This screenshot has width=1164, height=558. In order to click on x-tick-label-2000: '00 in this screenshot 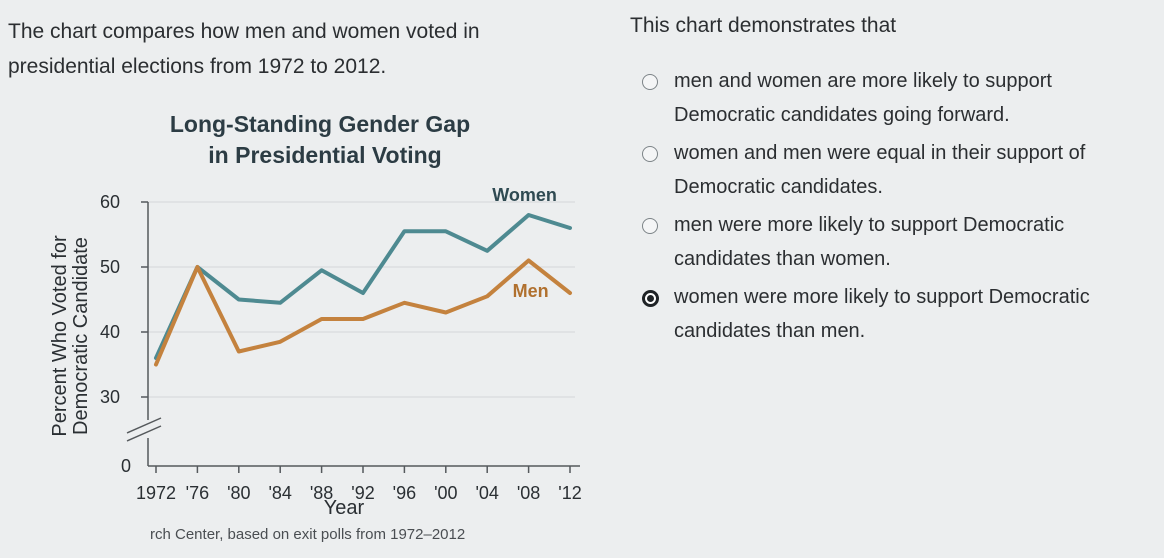, I will do `click(445, 493)`.